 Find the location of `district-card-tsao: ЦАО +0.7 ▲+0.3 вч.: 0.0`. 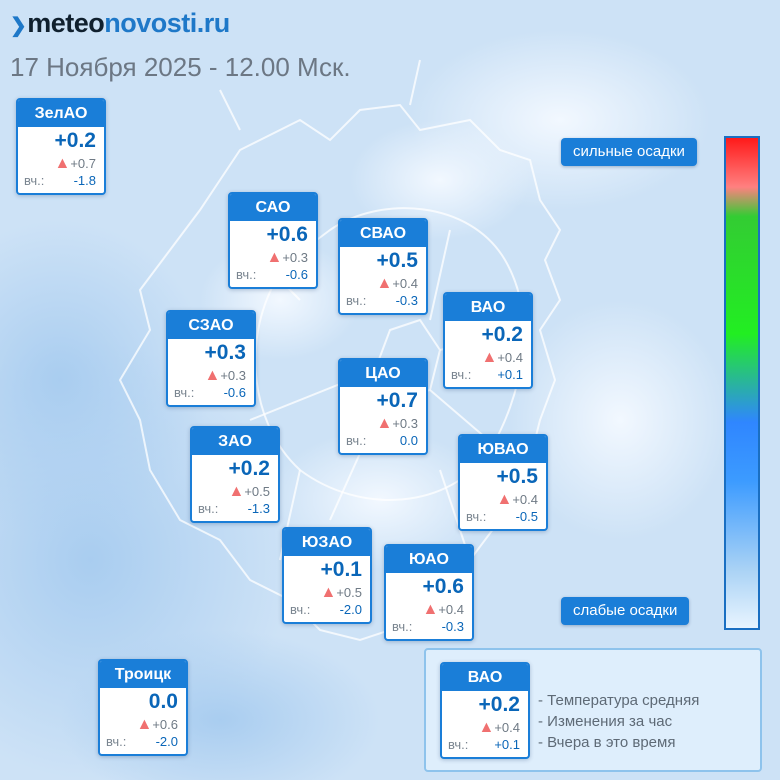

district-card-tsao: ЦАО +0.7 ▲+0.3 вч.: 0.0 is located at coordinates (383, 406).